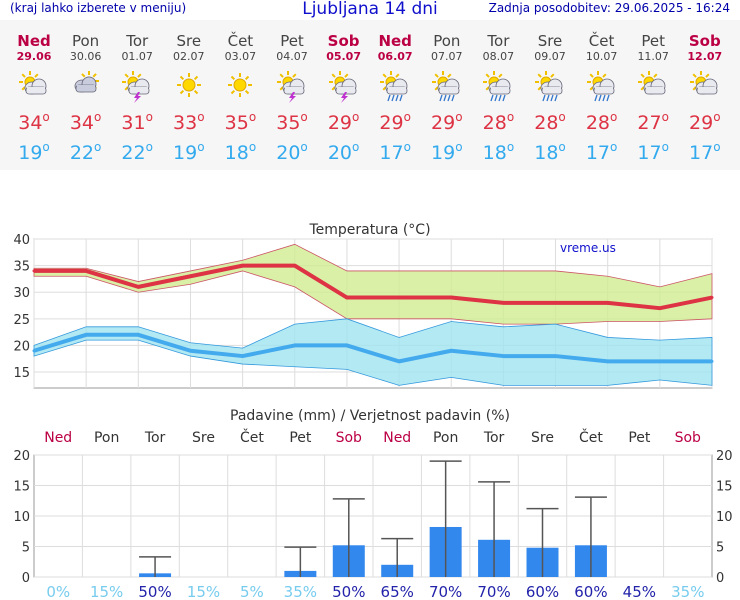 The height and width of the screenshot is (600, 740). What do you see at coordinates (133, 123) in the screenshot?
I see `max-temperature-value: 31` at bounding box center [133, 123].